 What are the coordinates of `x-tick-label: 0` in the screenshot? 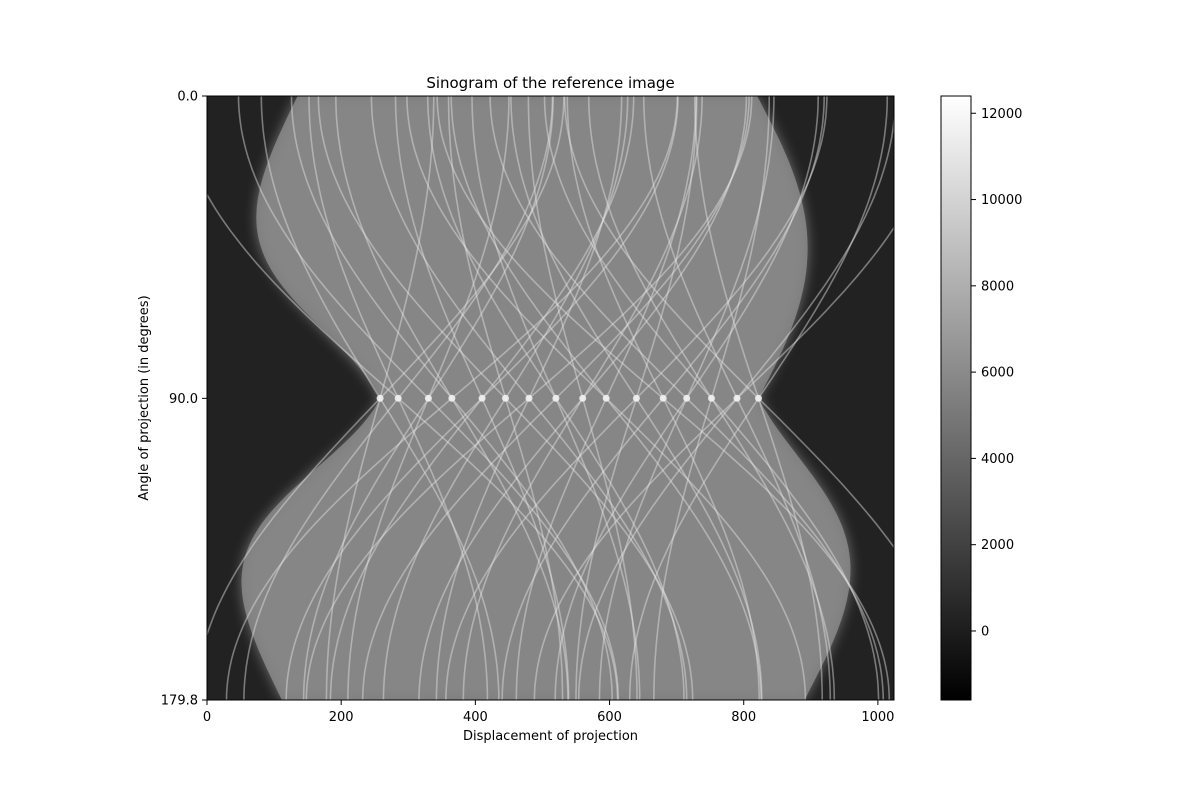 It's located at (207, 717).